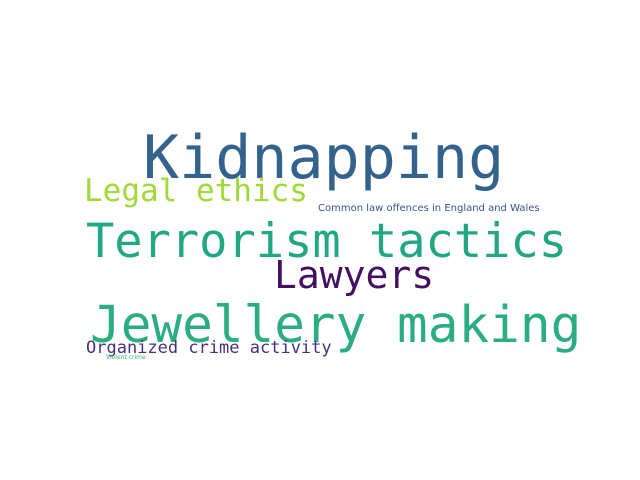 This screenshot has width=640, height=480. Describe the element at coordinates (336, 325) in the screenshot. I see `word-jewellery-making: Jewellery making` at that location.